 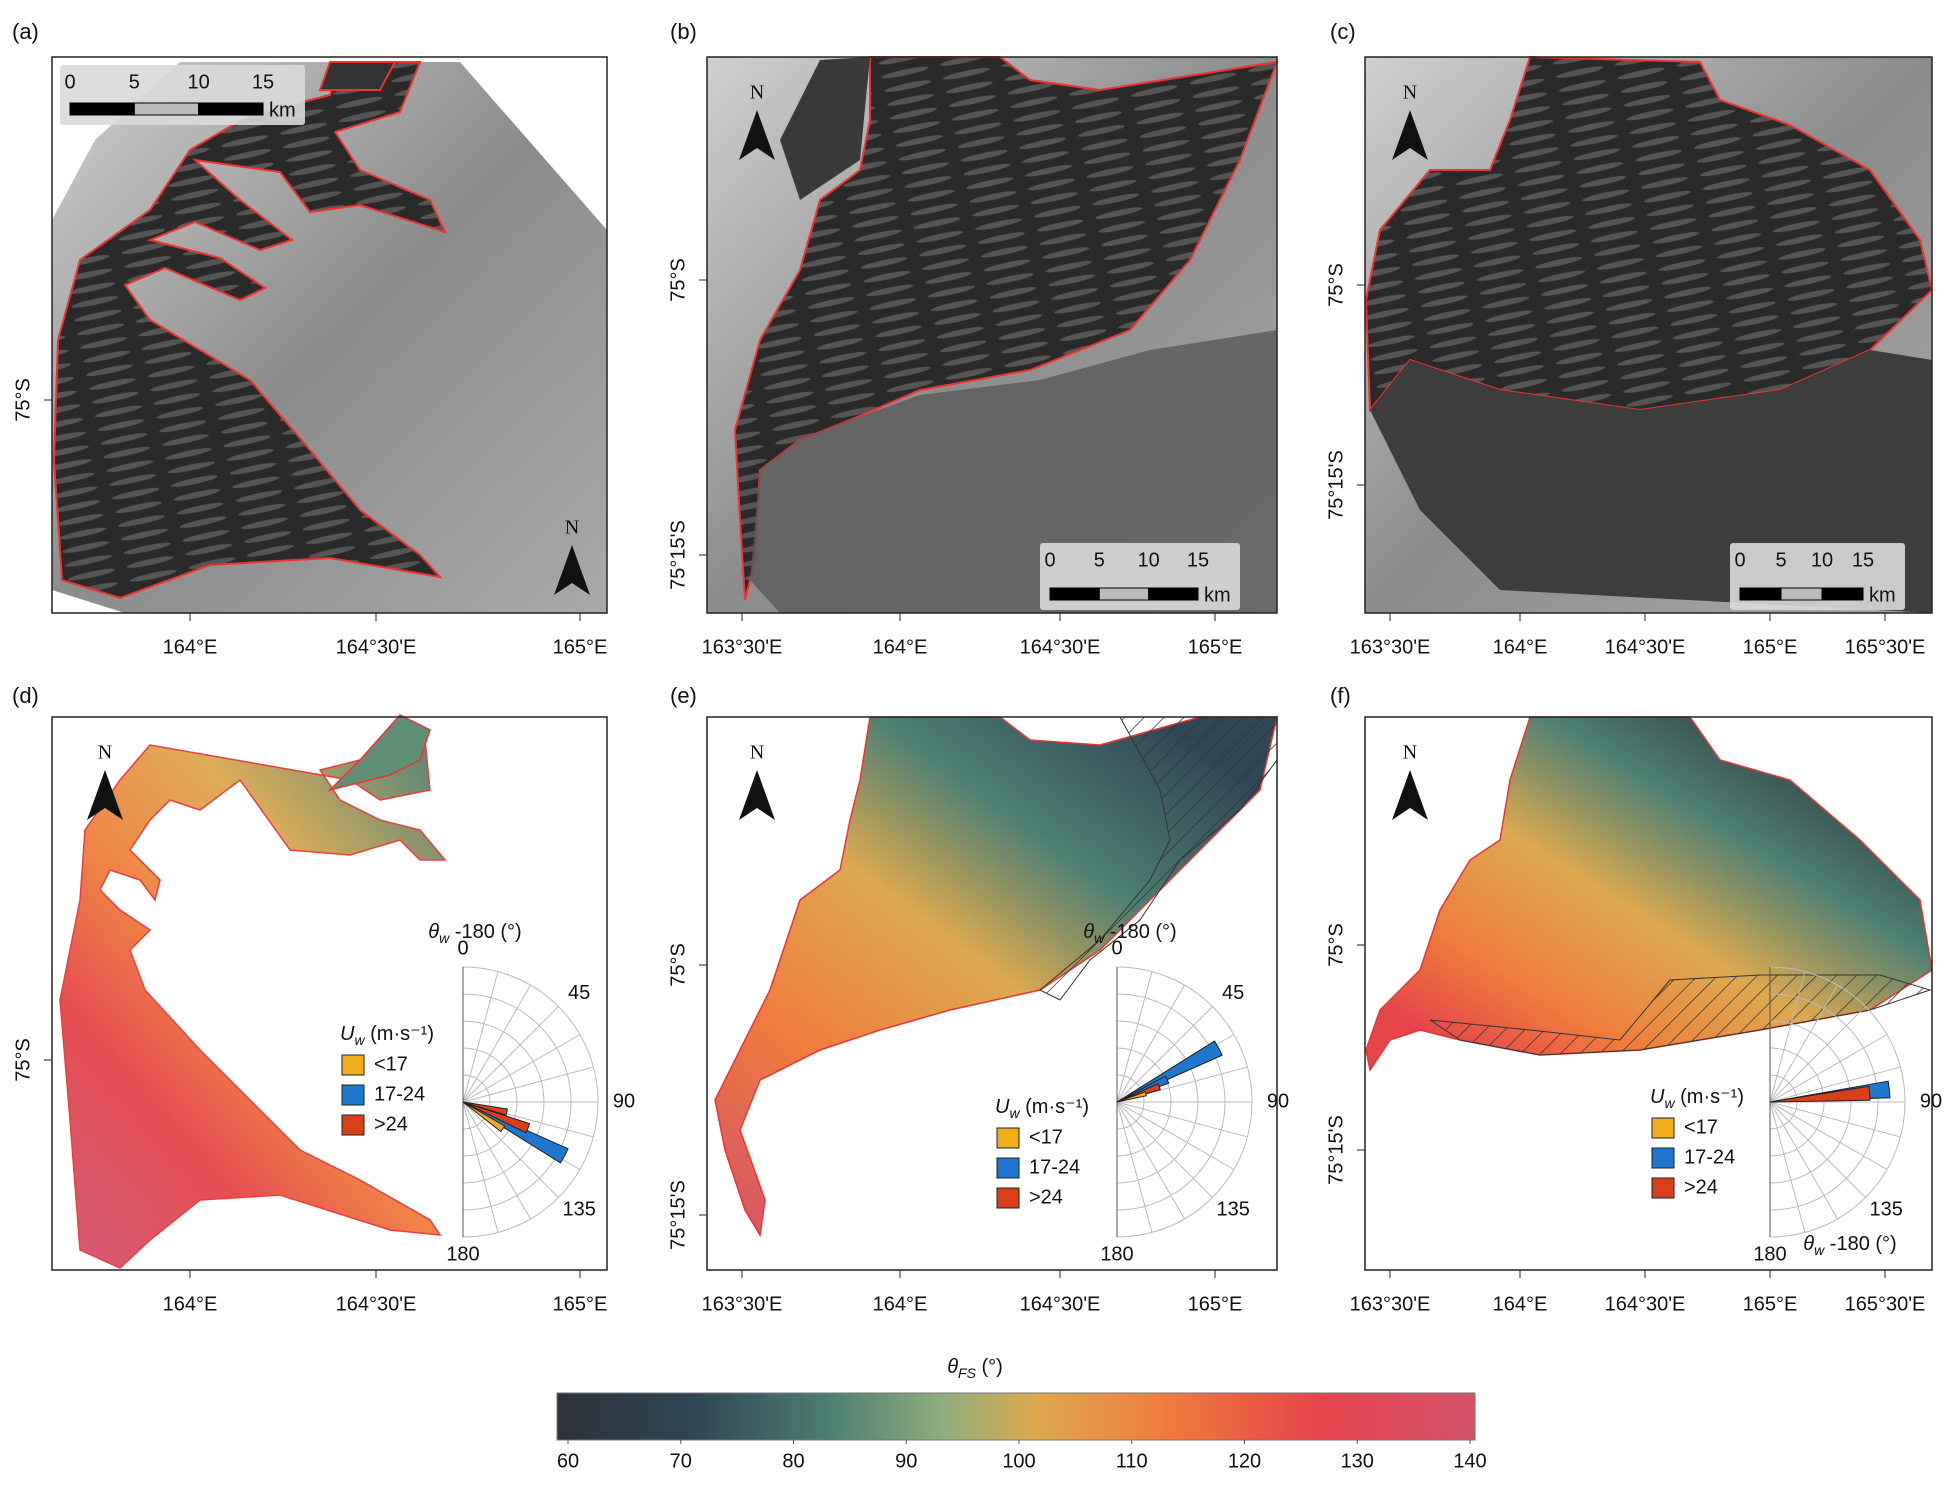 What do you see at coordinates (975, 1368) in the screenshot?
I see `symbol-text: θFS (°)` at bounding box center [975, 1368].